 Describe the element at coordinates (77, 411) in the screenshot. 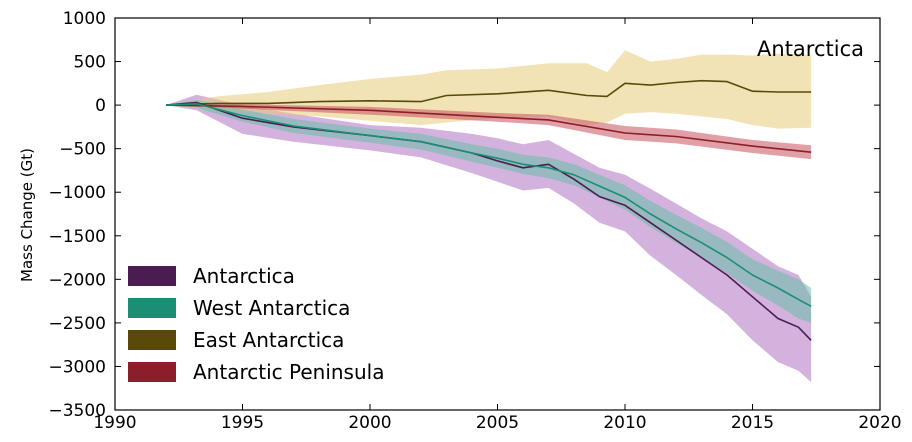

I see `y-tick-label: −3500` at that location.